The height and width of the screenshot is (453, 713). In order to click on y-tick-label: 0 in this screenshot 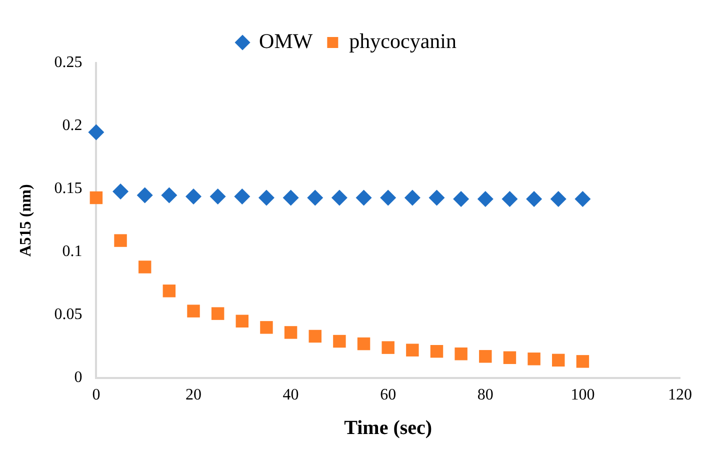, I will do `click(78, 377)`.